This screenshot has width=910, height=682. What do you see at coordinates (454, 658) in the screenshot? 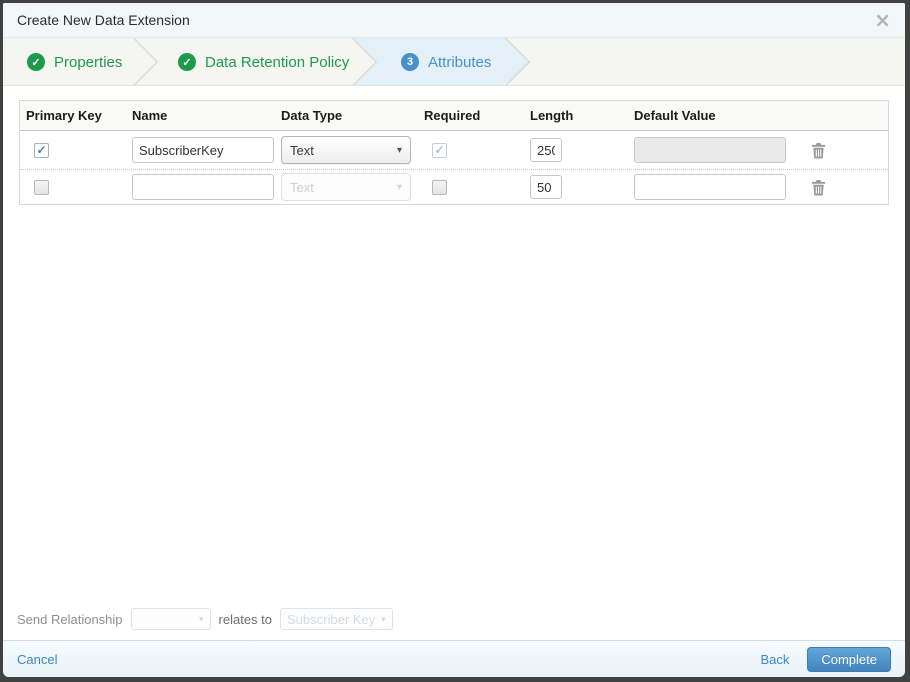
I see `dialog-footer: Cancel Back Complete` at bounding box center [454, 658].